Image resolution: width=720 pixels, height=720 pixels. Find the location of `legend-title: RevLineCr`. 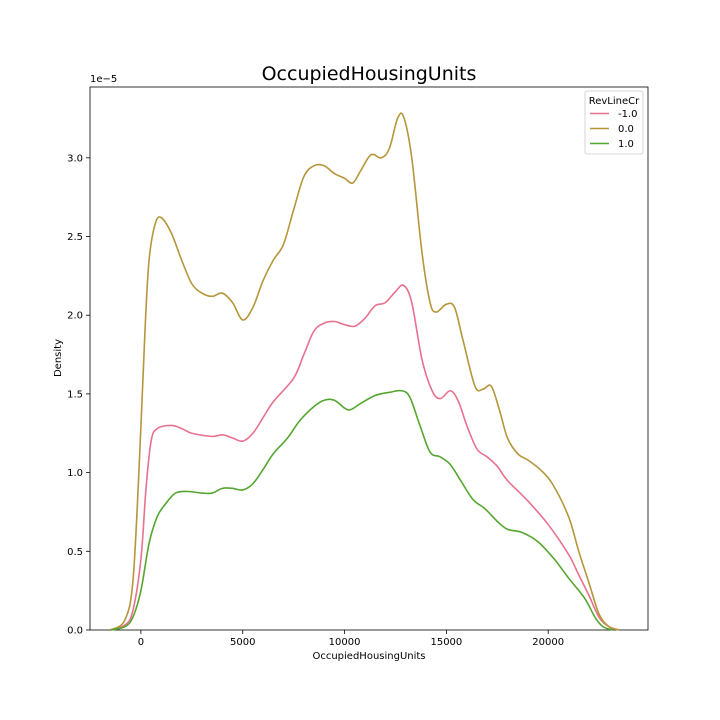

legend-title: RevLineCr is located at coordinates (614, 101).